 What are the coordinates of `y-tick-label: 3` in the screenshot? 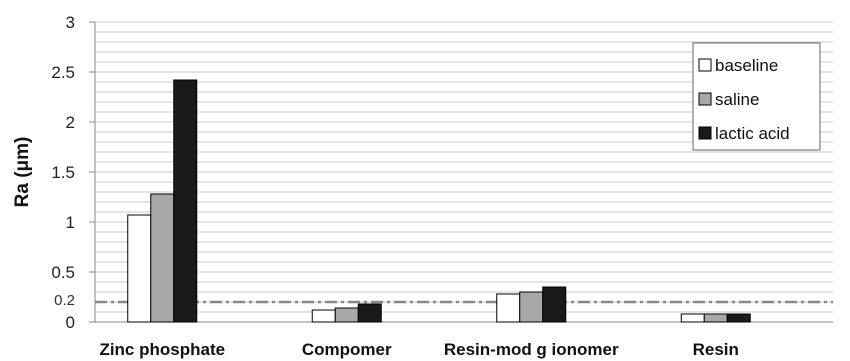 It's located at (70, 22).